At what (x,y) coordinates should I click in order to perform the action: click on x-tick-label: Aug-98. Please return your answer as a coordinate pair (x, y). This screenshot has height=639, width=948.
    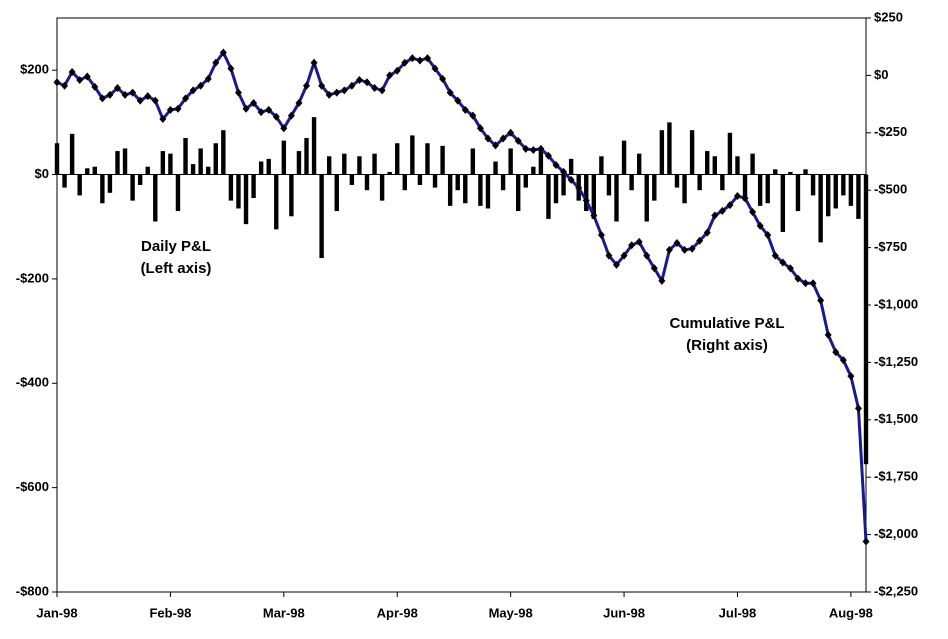
    Looking at the image, I should click on (851, 612).